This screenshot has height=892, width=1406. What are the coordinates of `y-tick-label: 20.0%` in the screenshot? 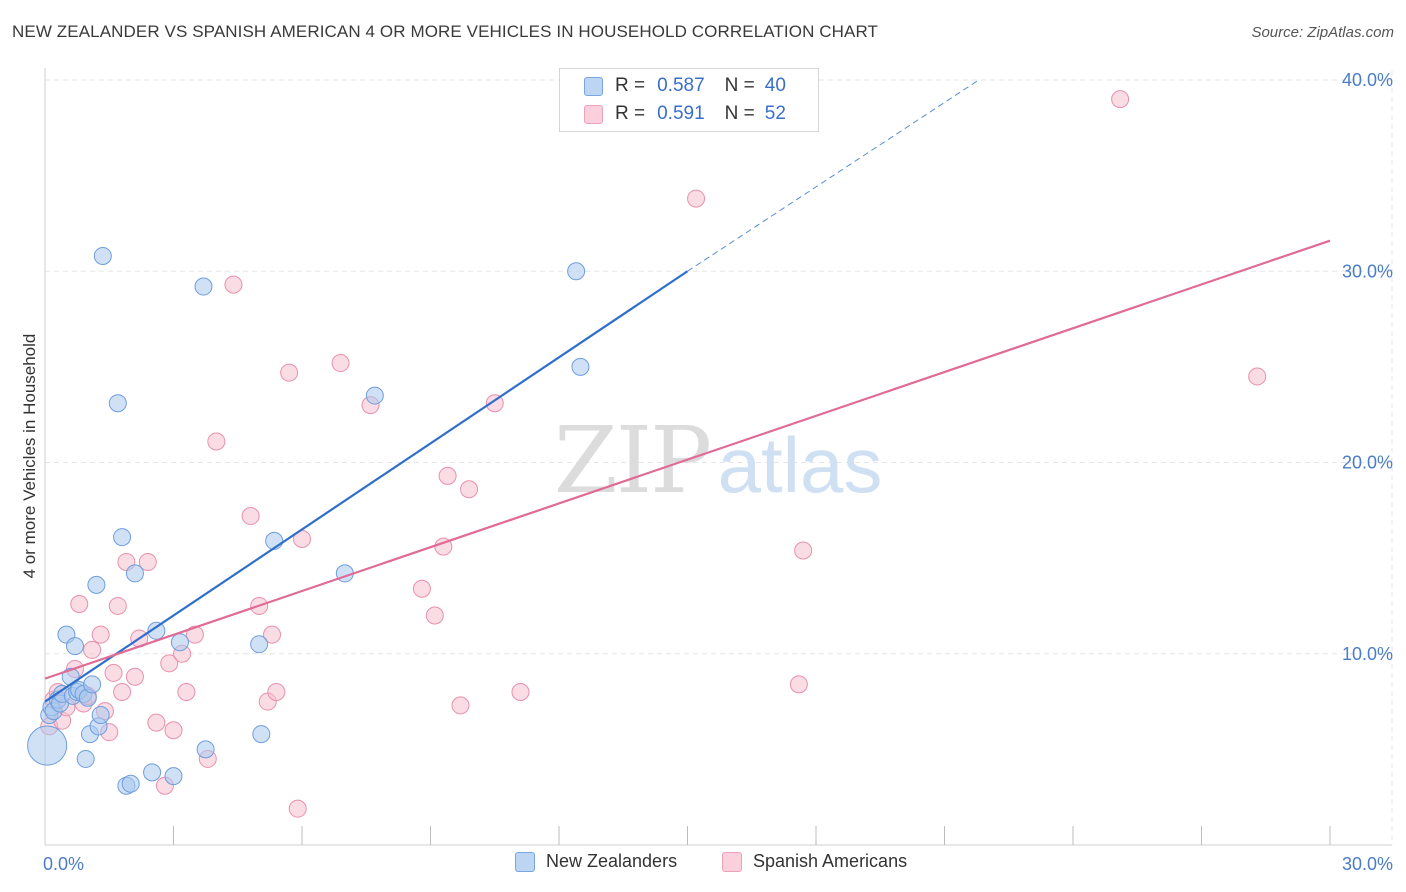 It's located at (1367, 463).